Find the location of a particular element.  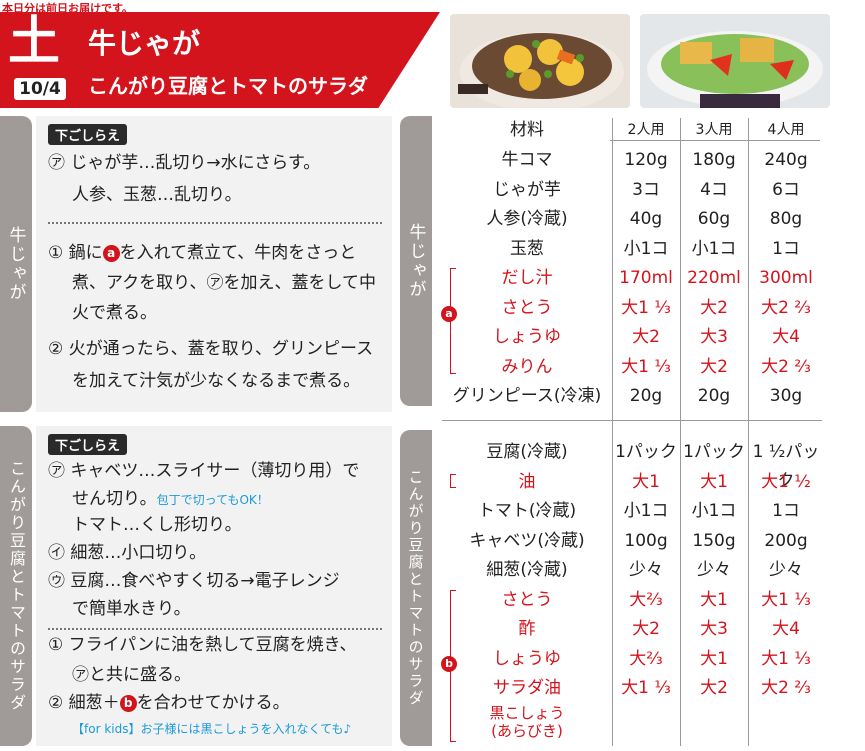

step2-line1: ② 火が通ったら、蓋を取り、グリンピース is located at coordinates (211, 349).